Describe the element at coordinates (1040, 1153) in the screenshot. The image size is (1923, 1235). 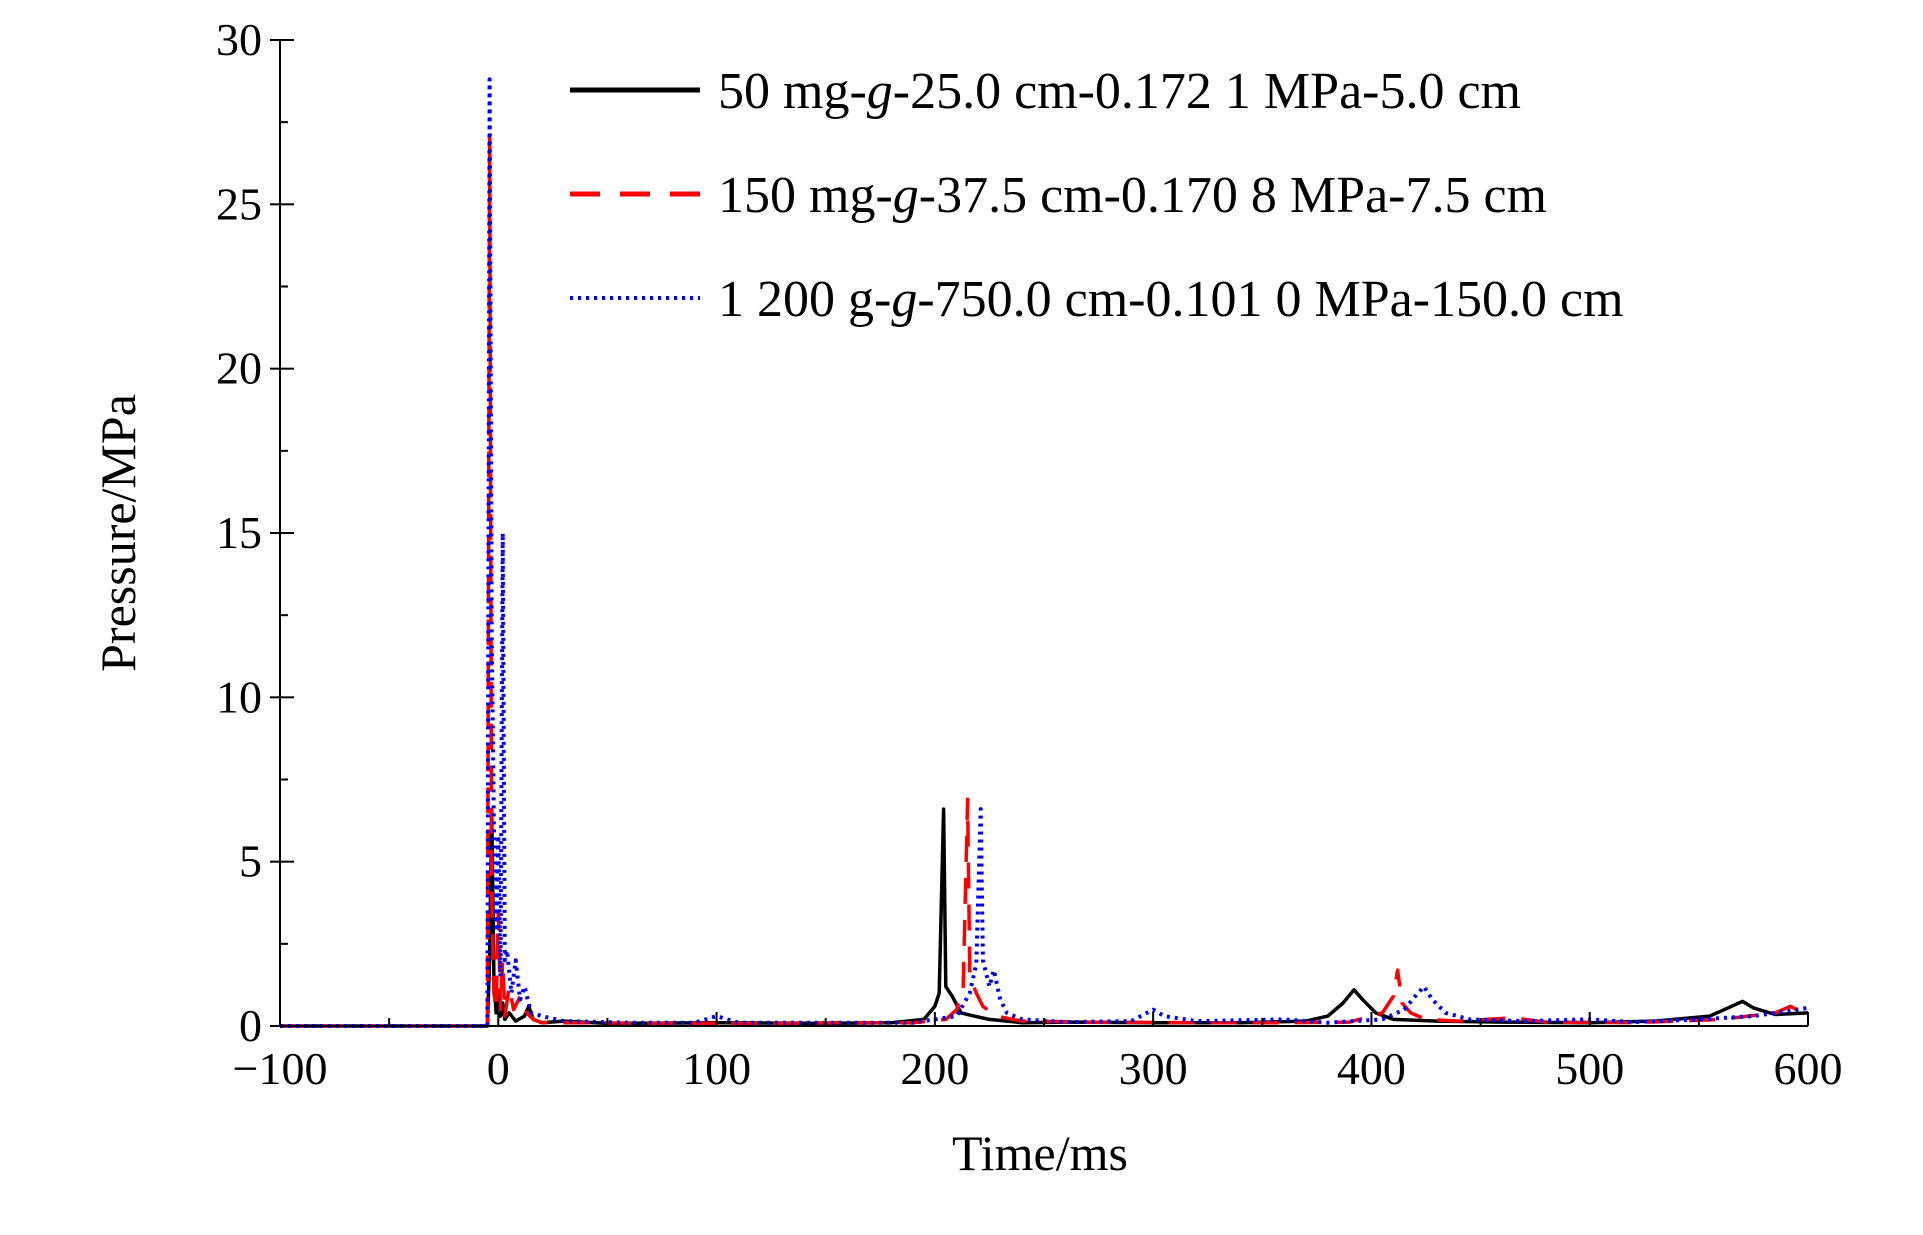
I see `x-axis-label: Time/ms` at that location.